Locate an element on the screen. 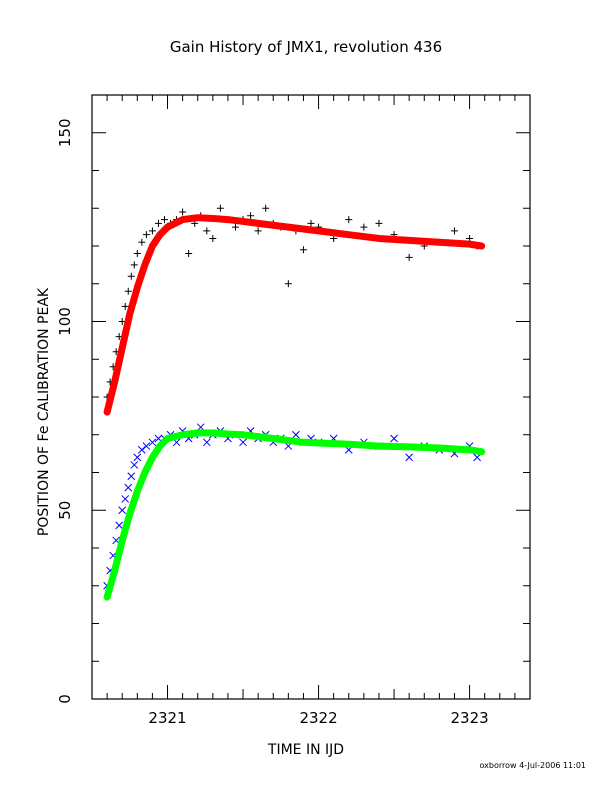 The height and width of the screenshot is (792, 612). y-tick-label: 0 is located at coordinates (65, 699).